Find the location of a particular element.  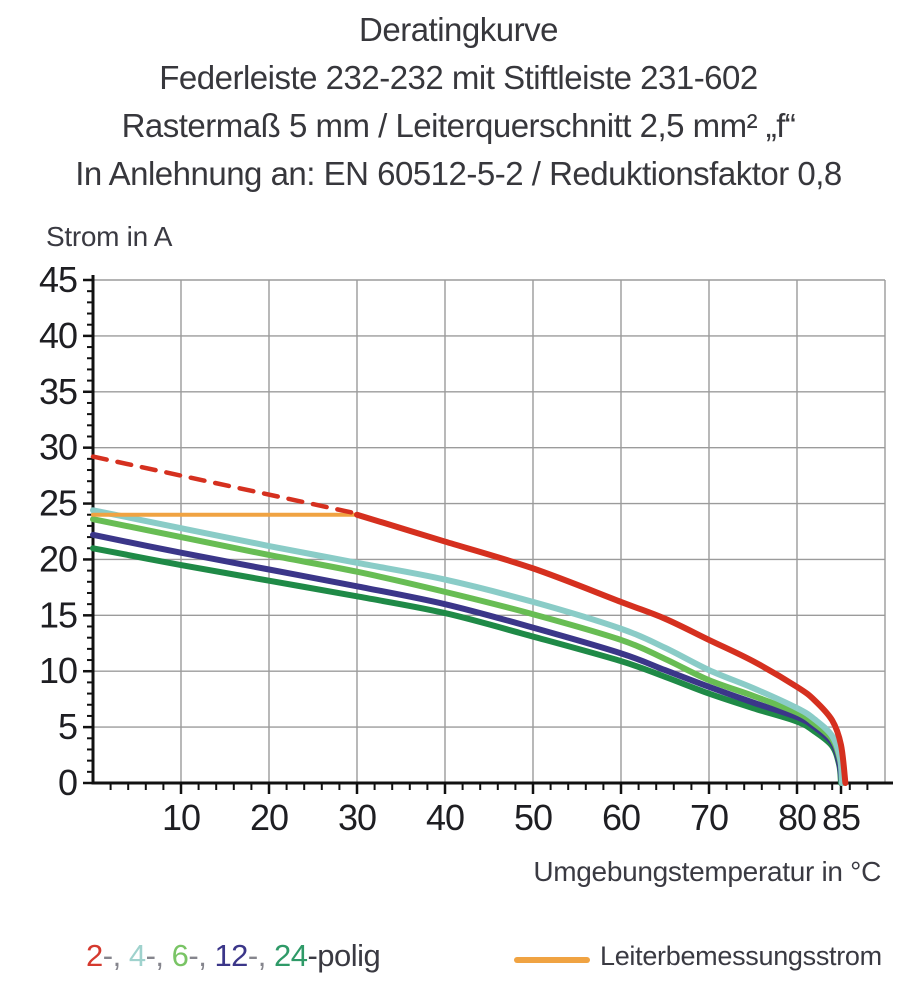

x-tick-label: 20 is located at coordinates (269, 817).